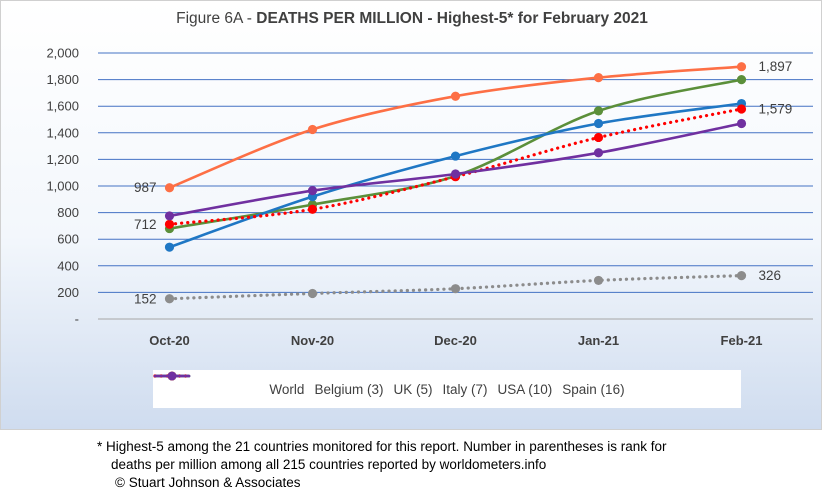 The width and height of the screenshot is (822, 500). I want to click on data-label: 1,579, so click(776, 108).